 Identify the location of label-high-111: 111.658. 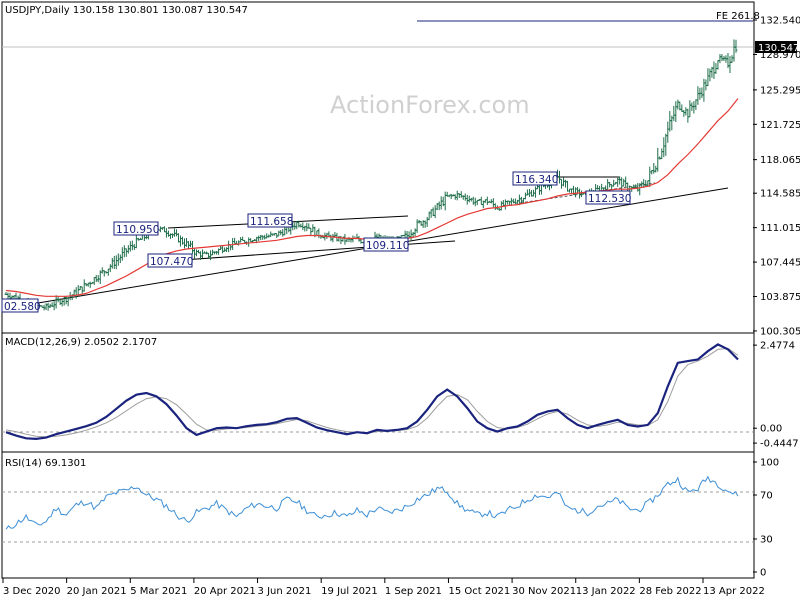
(270, 221).